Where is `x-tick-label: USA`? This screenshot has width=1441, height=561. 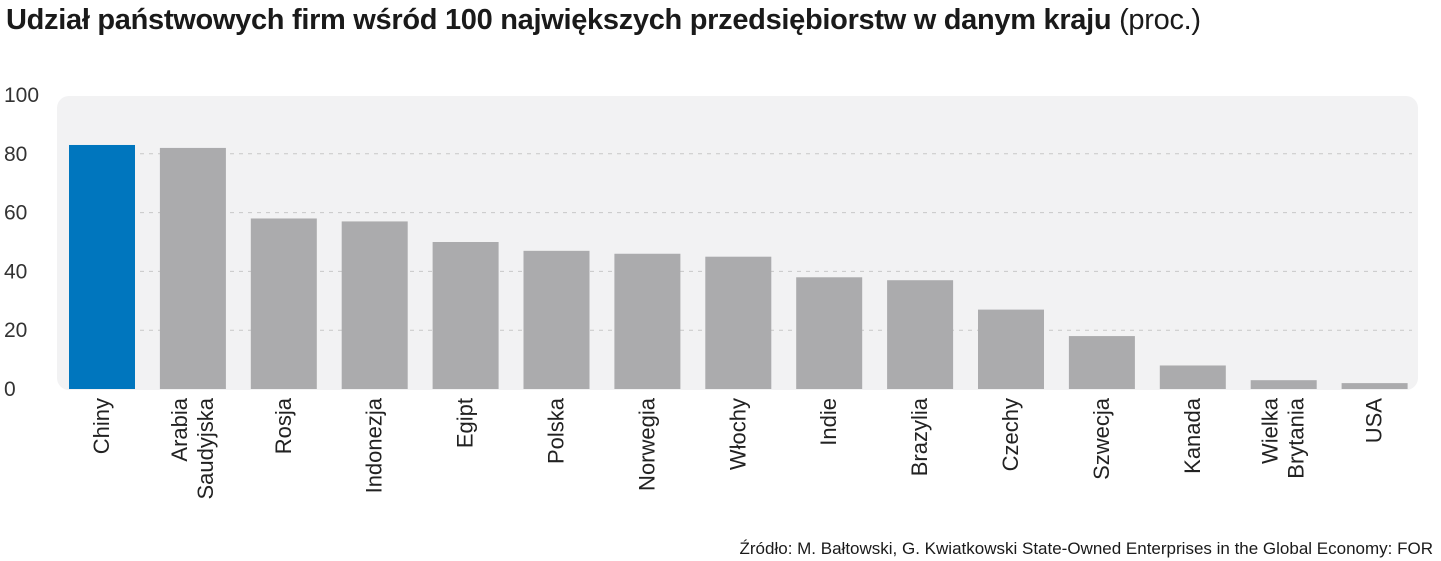
x-tick-label: USA is located at coordinates (1374, 421).